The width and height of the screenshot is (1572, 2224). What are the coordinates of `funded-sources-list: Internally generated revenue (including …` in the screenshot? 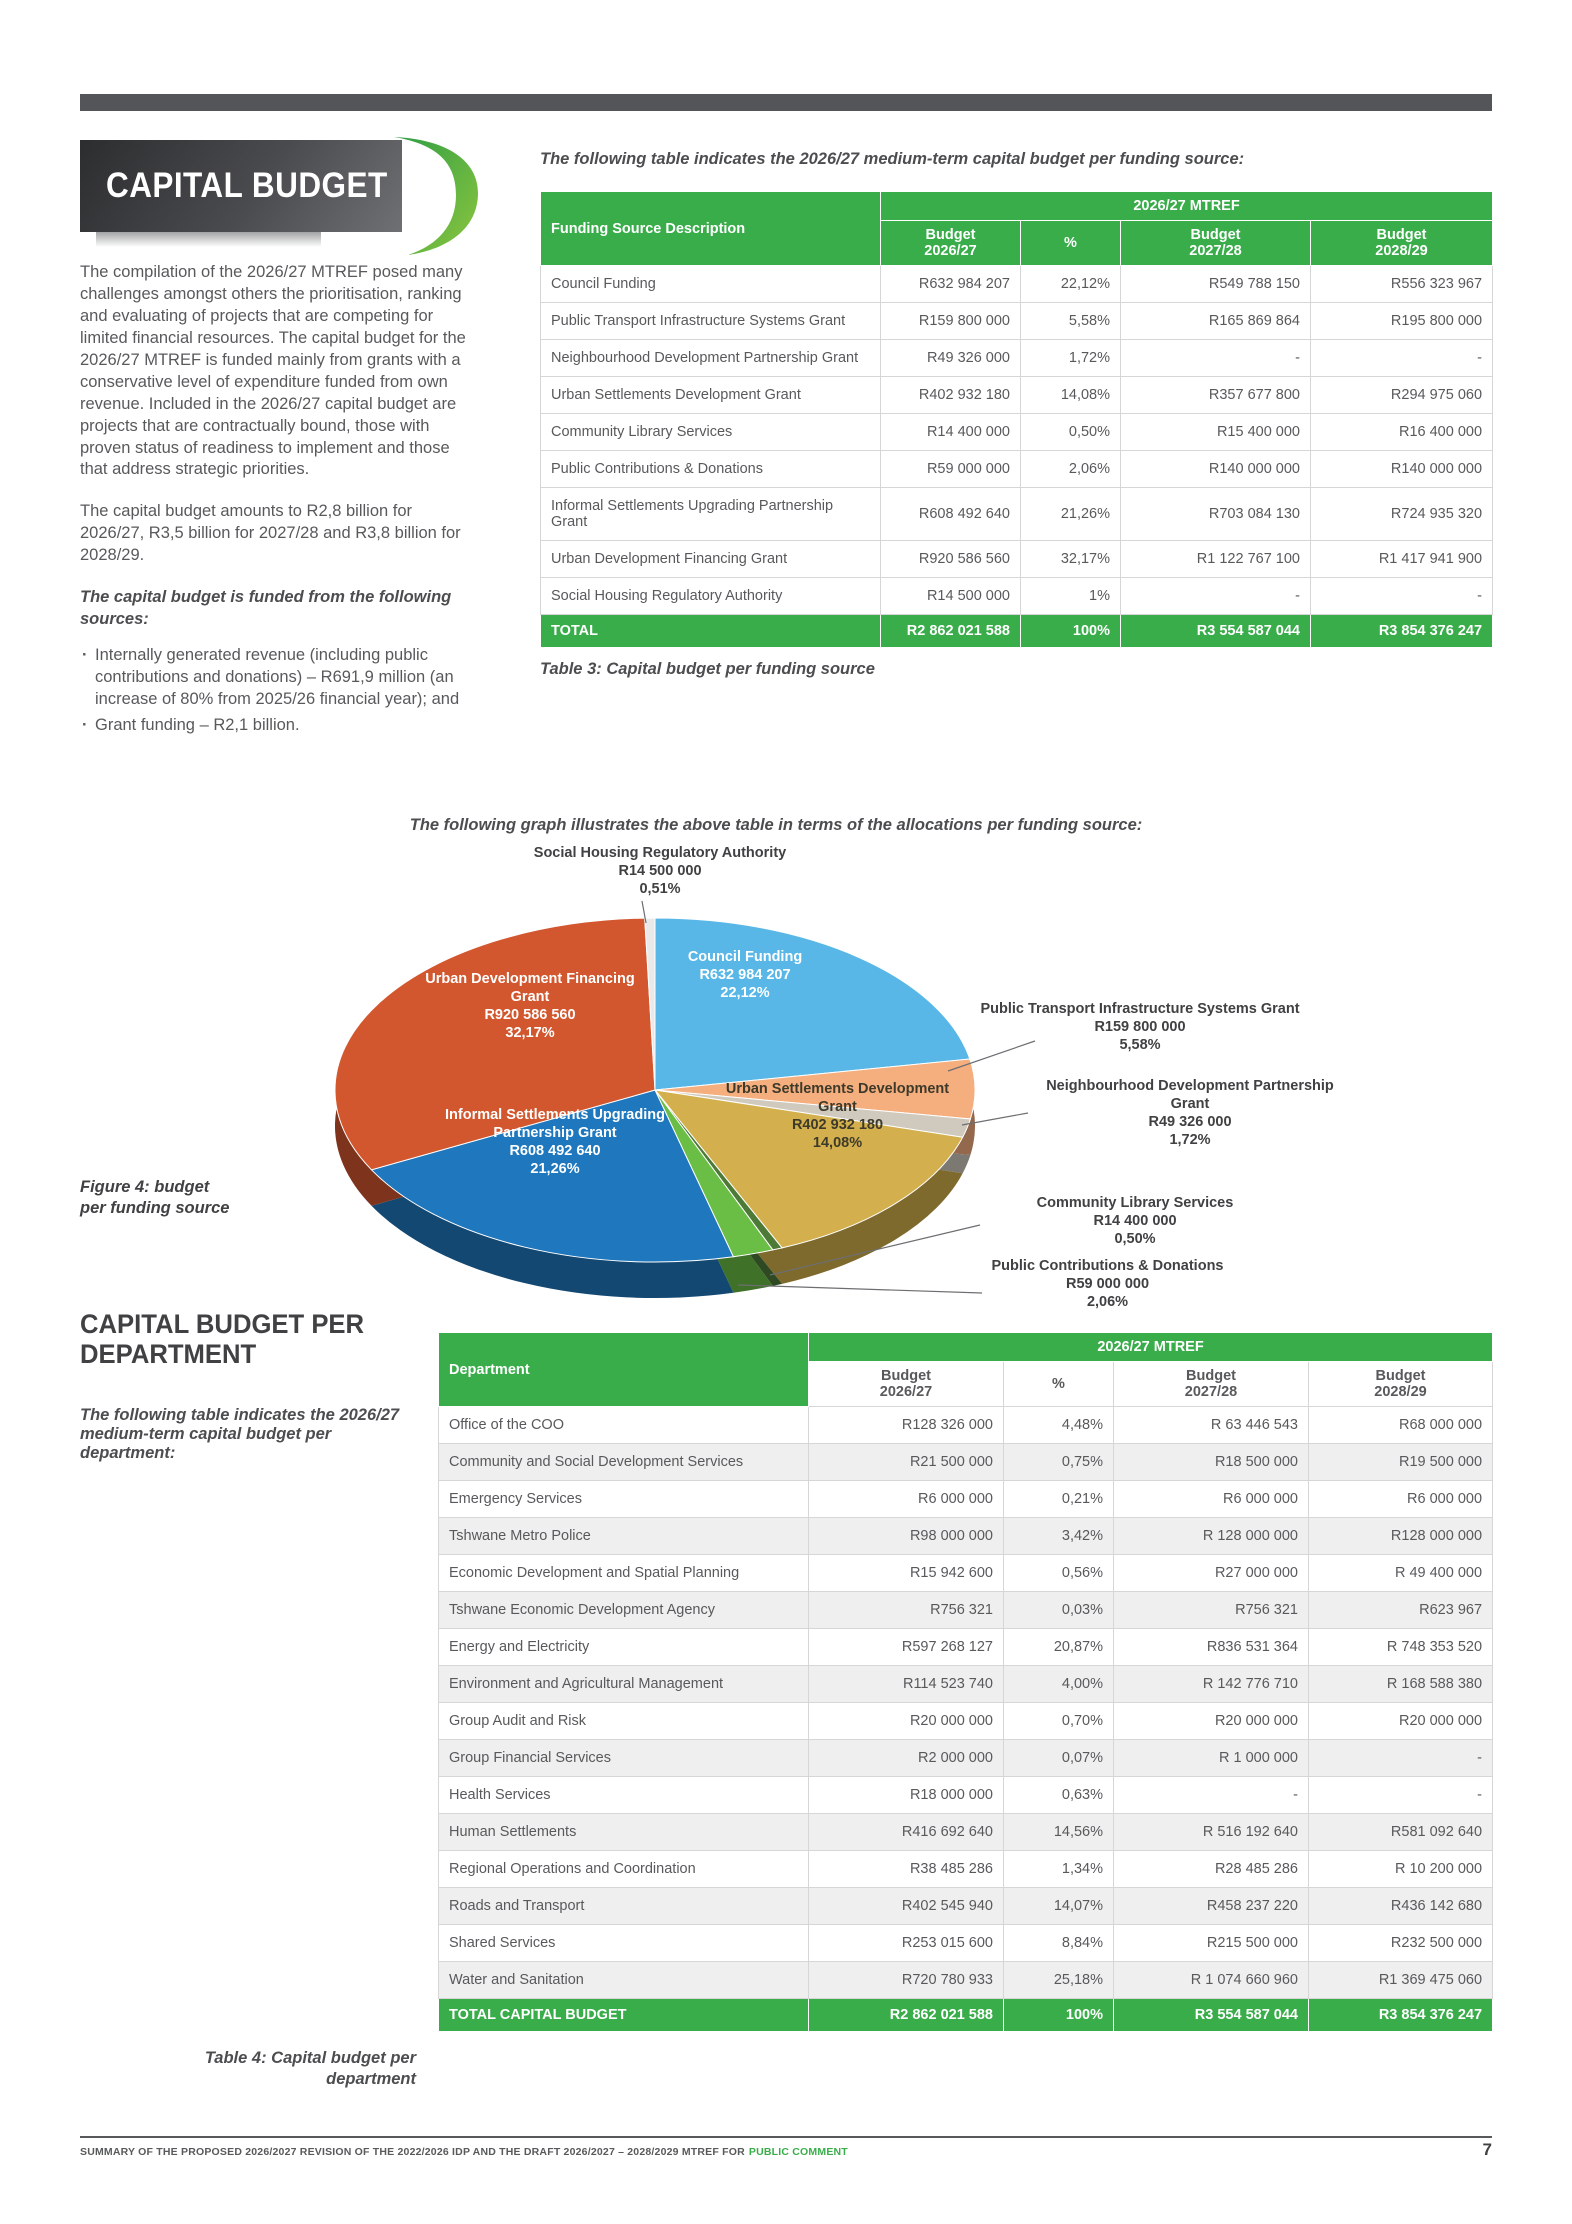 It's located at (276, 691).